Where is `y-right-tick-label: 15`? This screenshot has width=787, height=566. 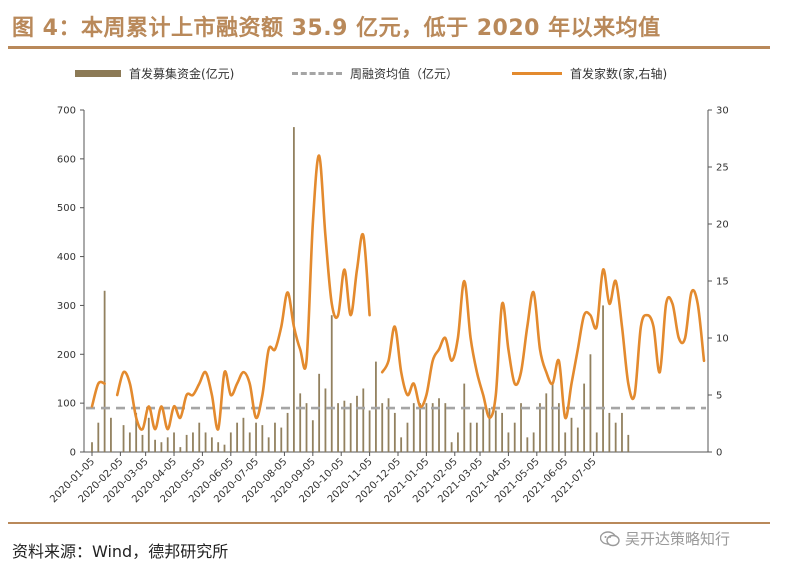
y-right-tick-label: 15 is located at coordinates (722, 282).